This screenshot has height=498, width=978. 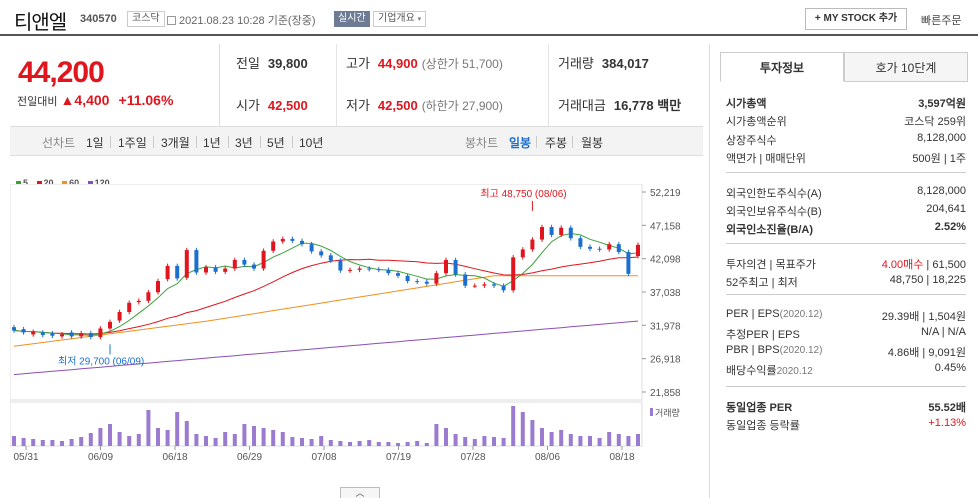 I want to click on company-info-dropdown: 기업개요 ▾, so click(x=400, y=19).